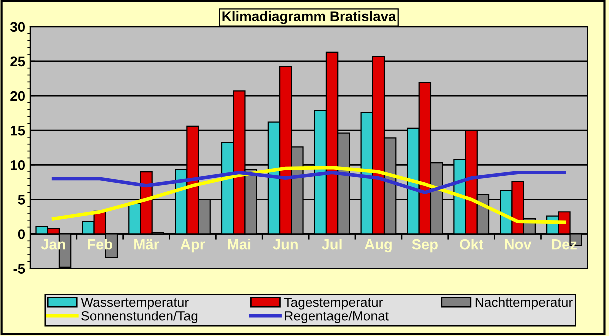 This screenshot has width=609, height=336. Describe the element at coordinates (309, 17) in the screenshot. I see `chart-title: Klimadiagramm Bratislava` at that location.